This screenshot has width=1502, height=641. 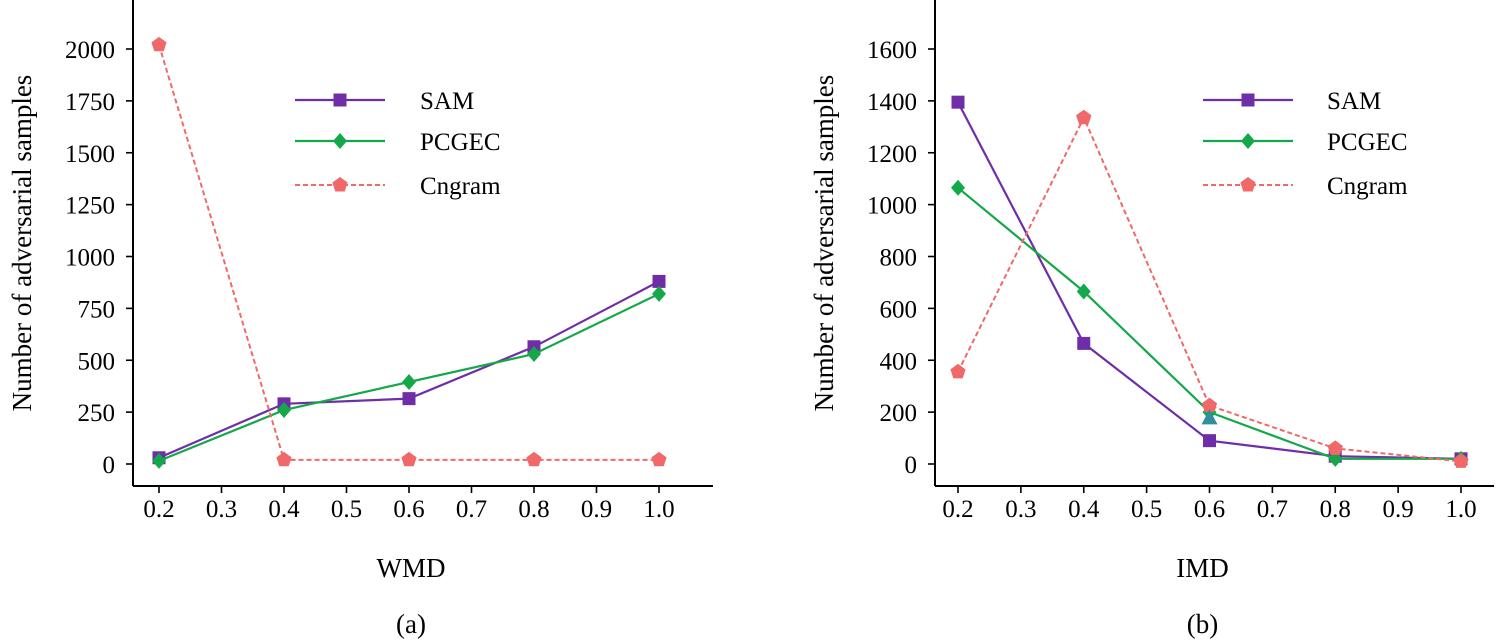 What do you see at coordinates (97, 413) in the screenshot?
I see `y-tick-label: 250` at bounding box center [97, 413].